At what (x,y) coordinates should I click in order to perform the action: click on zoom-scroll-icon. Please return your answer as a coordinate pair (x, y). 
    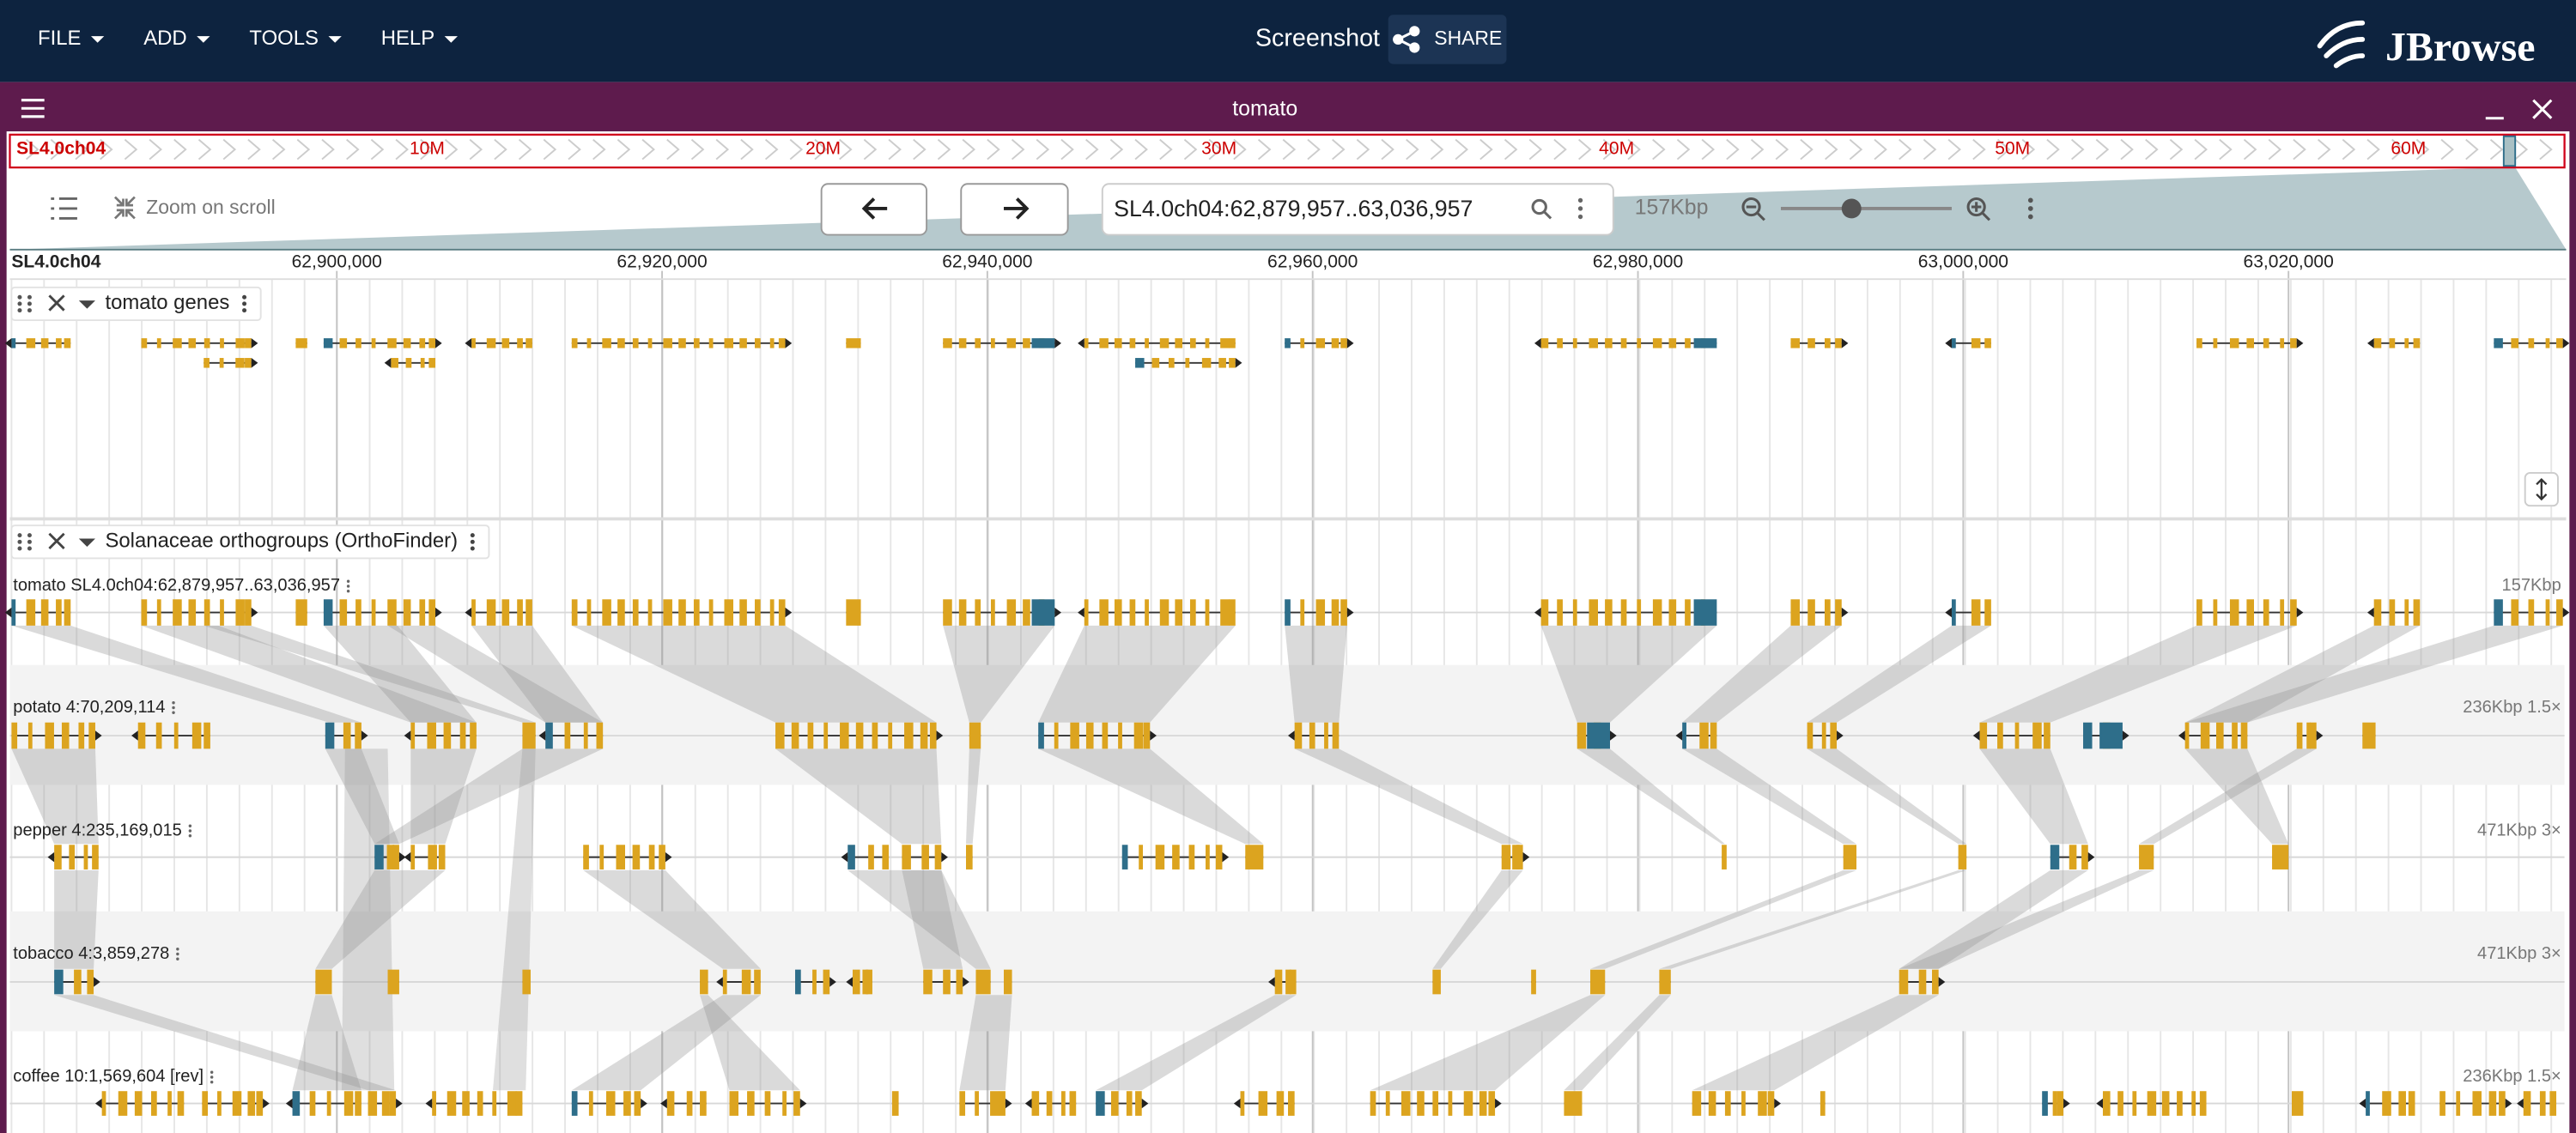
    Looking at the image, I should click on (124, 208).